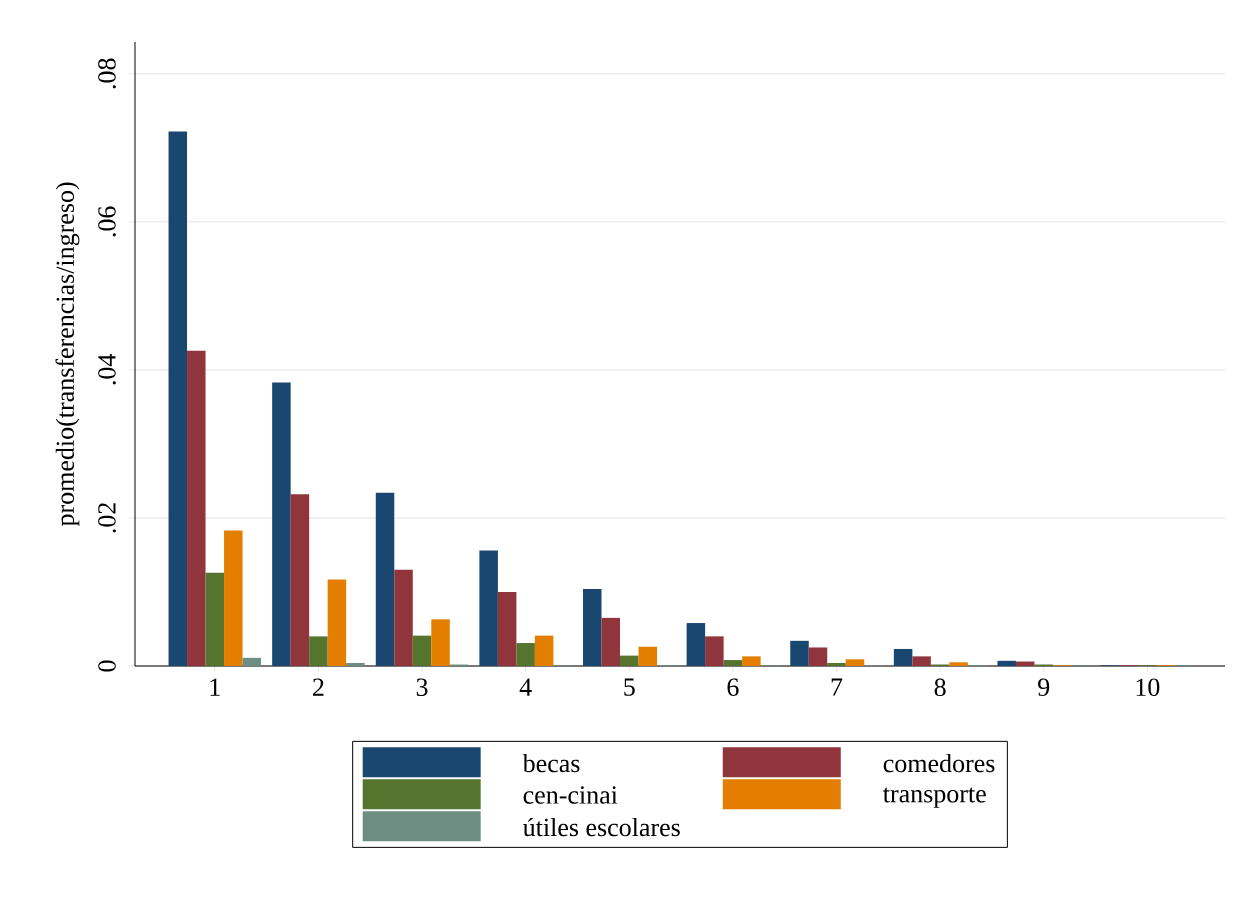  What do you see at coordinates (107, 518) in the screenshot?
I see `y-tick-label: .02` at bounding box center [107, 518].